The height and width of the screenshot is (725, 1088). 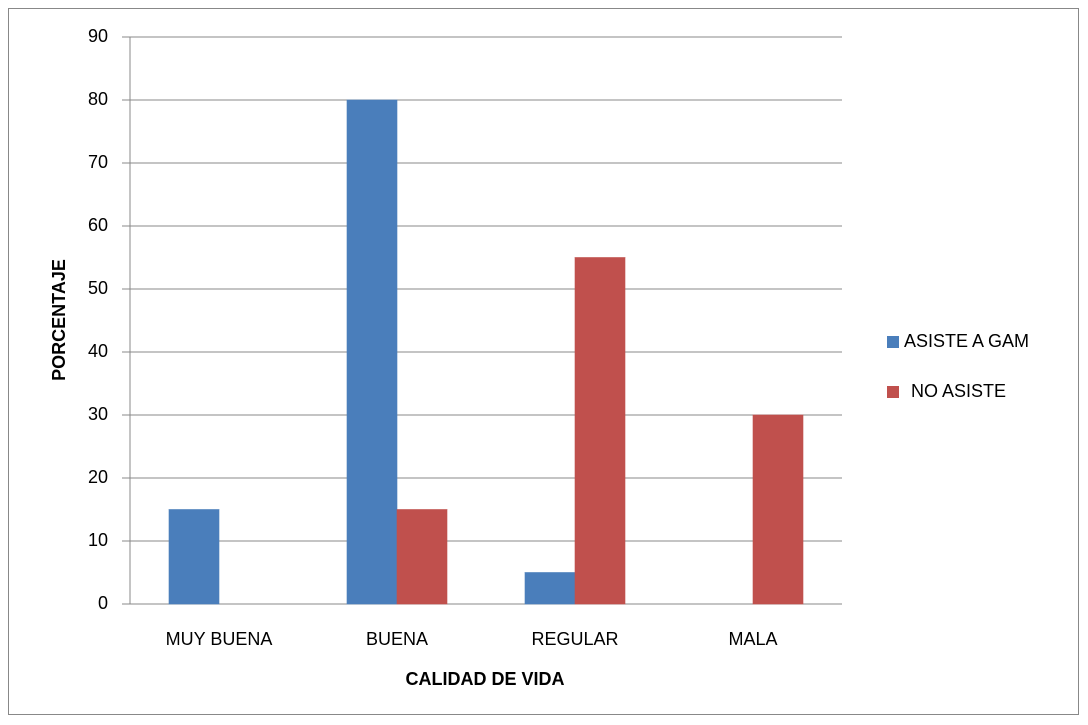 What do you see at coordinates (98, 99) in the screenshot?
I see `y-tick-label: 80` at bounding box center [98, 99].